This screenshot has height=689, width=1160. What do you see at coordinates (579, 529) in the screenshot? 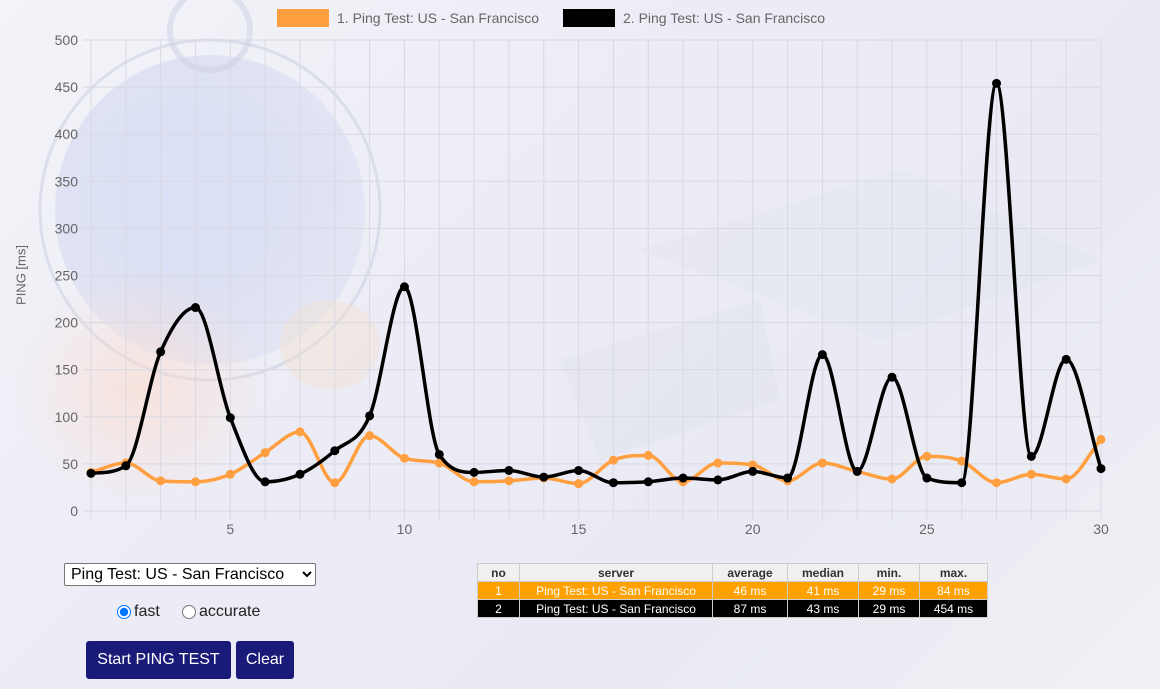
I see `x-tick-label: 15` at bounding box center [579, 529].